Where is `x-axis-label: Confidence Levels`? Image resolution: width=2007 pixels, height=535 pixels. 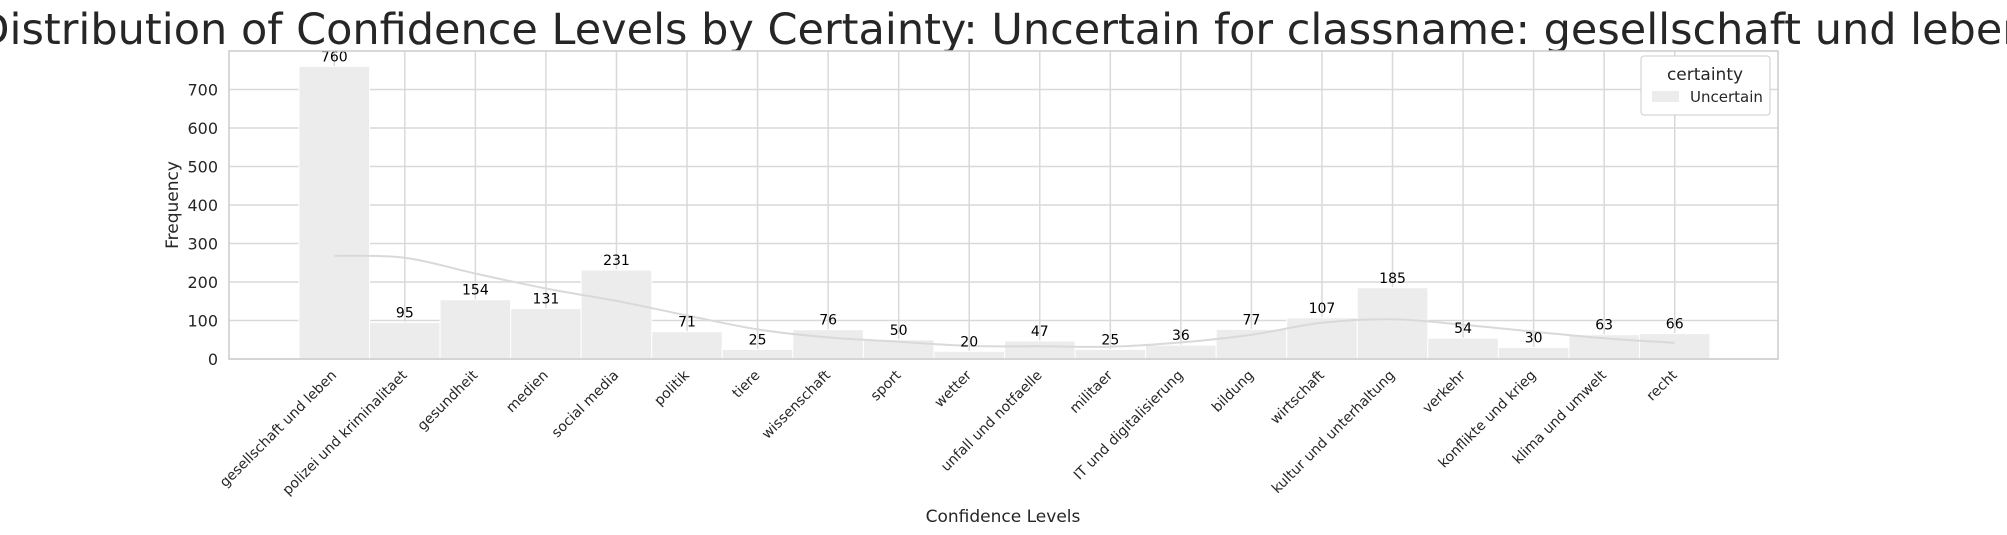
x-axis-label: Confidence Levels is located at coordinates (1003, 517).